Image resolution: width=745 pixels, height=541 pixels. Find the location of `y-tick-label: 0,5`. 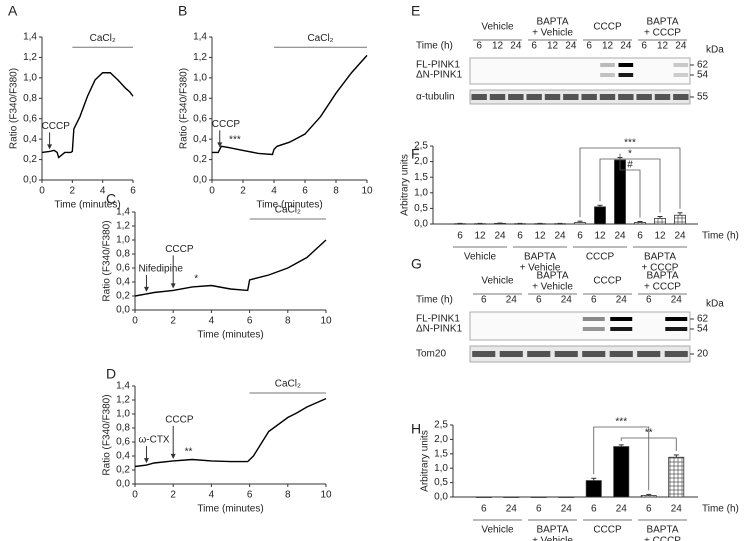

y-tick-label: 0,5 is located at coordinates (421, 208).